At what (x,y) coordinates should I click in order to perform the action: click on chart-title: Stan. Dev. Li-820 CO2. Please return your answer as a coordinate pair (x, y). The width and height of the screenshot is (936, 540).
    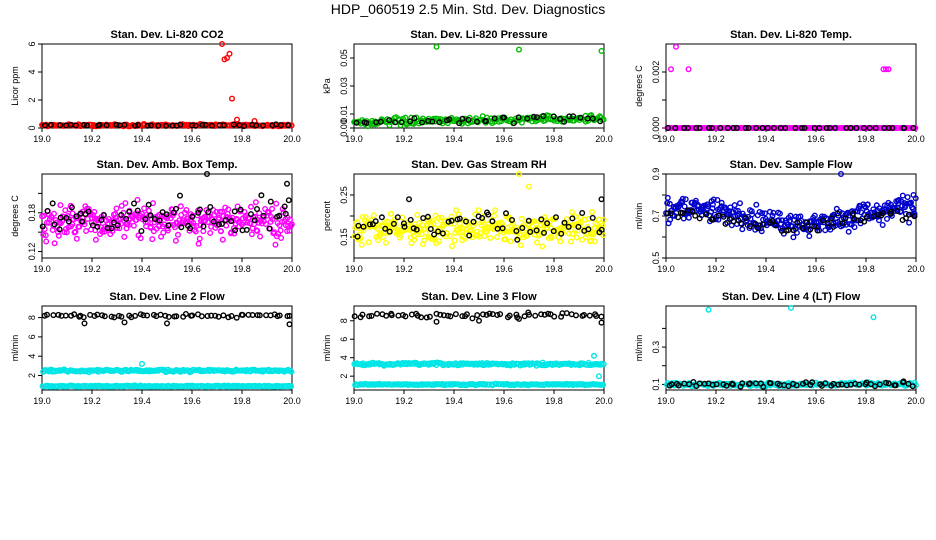
    Looking at the image, I should click on (167, 35).